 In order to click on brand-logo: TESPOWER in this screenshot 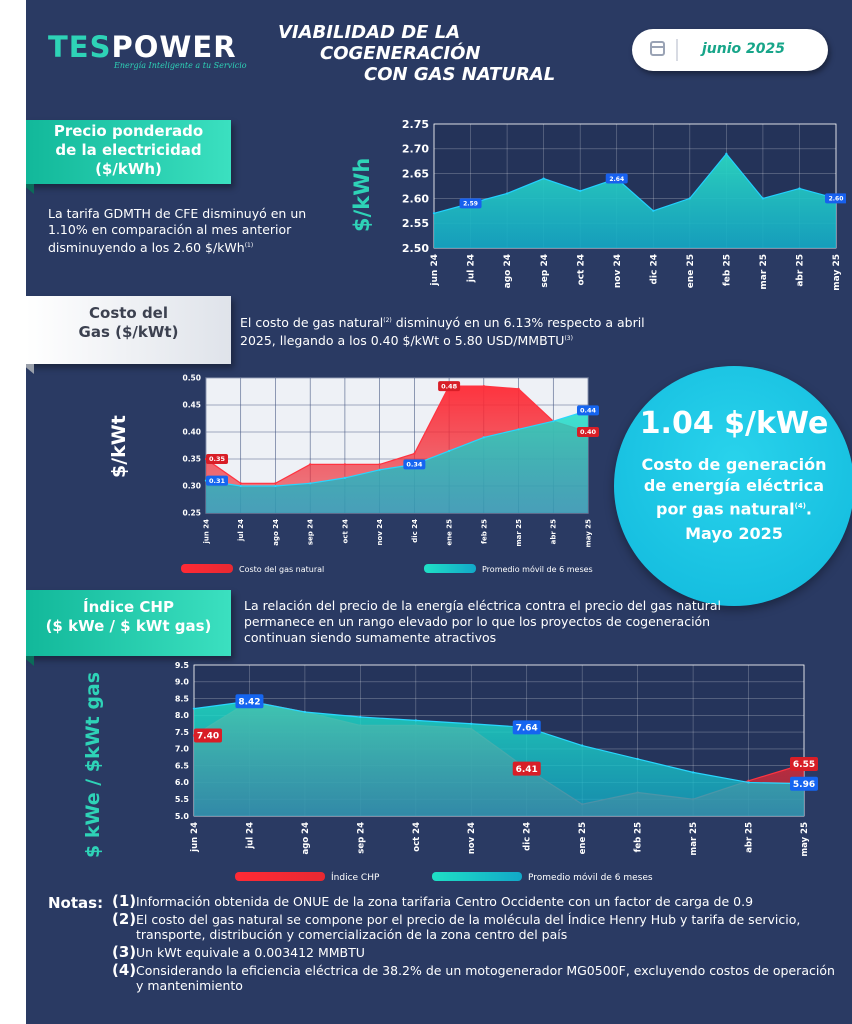, I will do `click(142, 47)`.